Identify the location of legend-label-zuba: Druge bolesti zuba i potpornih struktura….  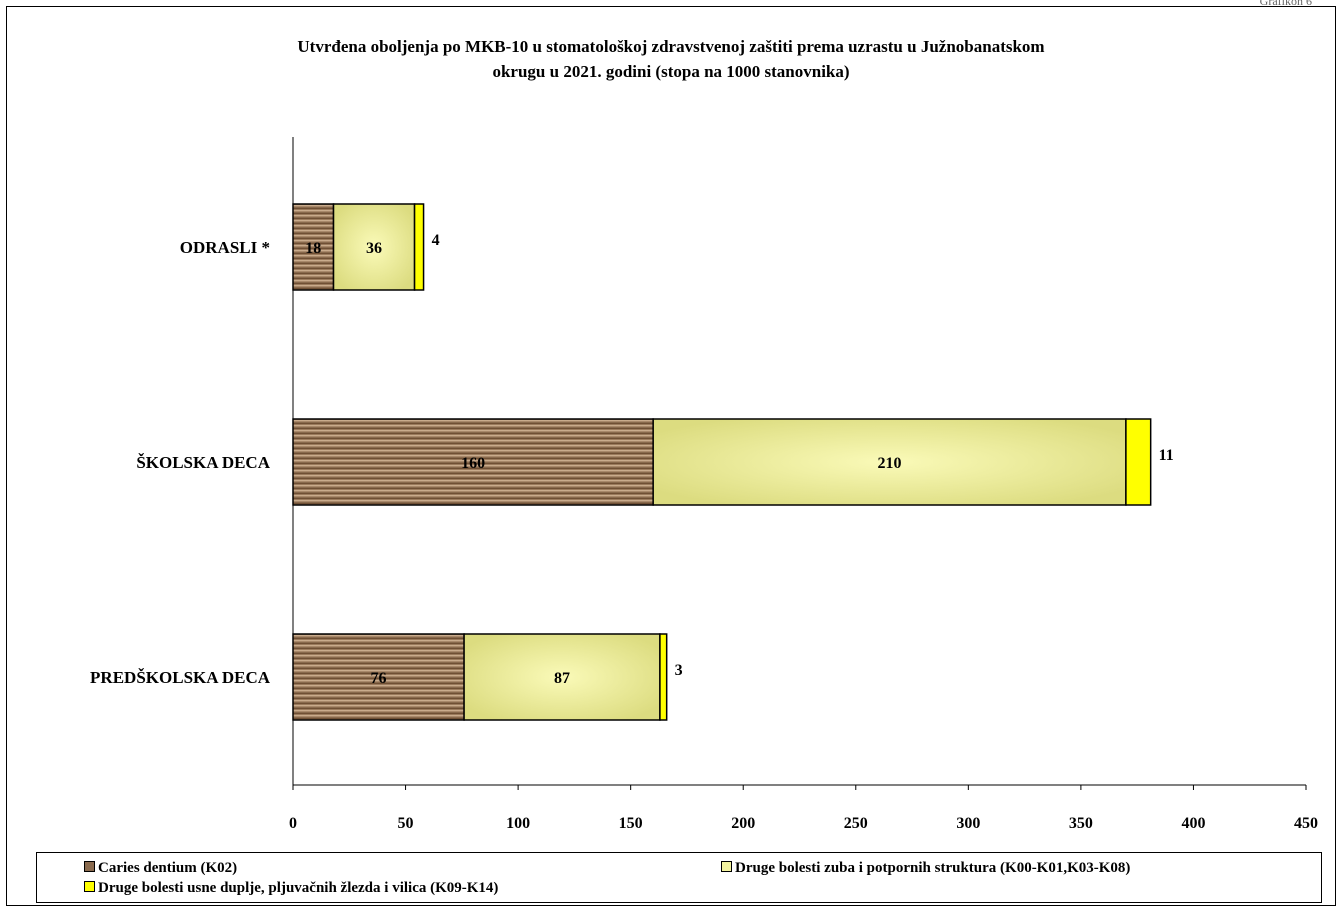
(933, 868).